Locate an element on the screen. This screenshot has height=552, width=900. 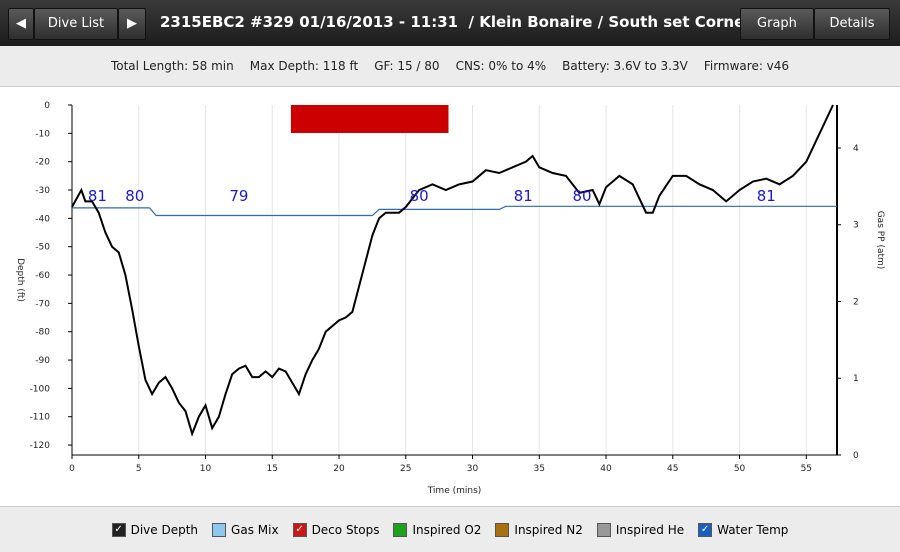
legend-item: ✓ Water Temp is located at coordinates (743, 529).